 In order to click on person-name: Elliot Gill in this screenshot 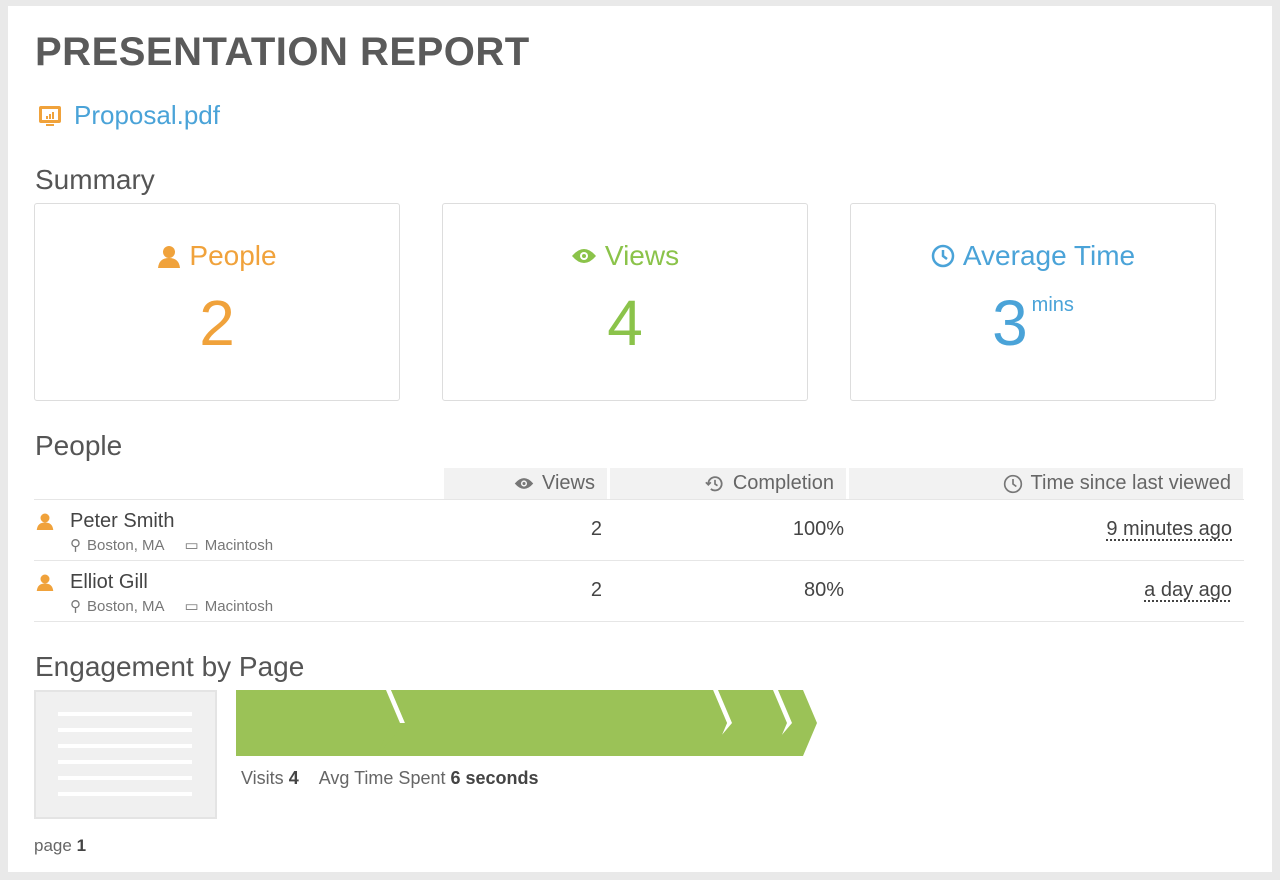, I will do `click(109, 582)`.